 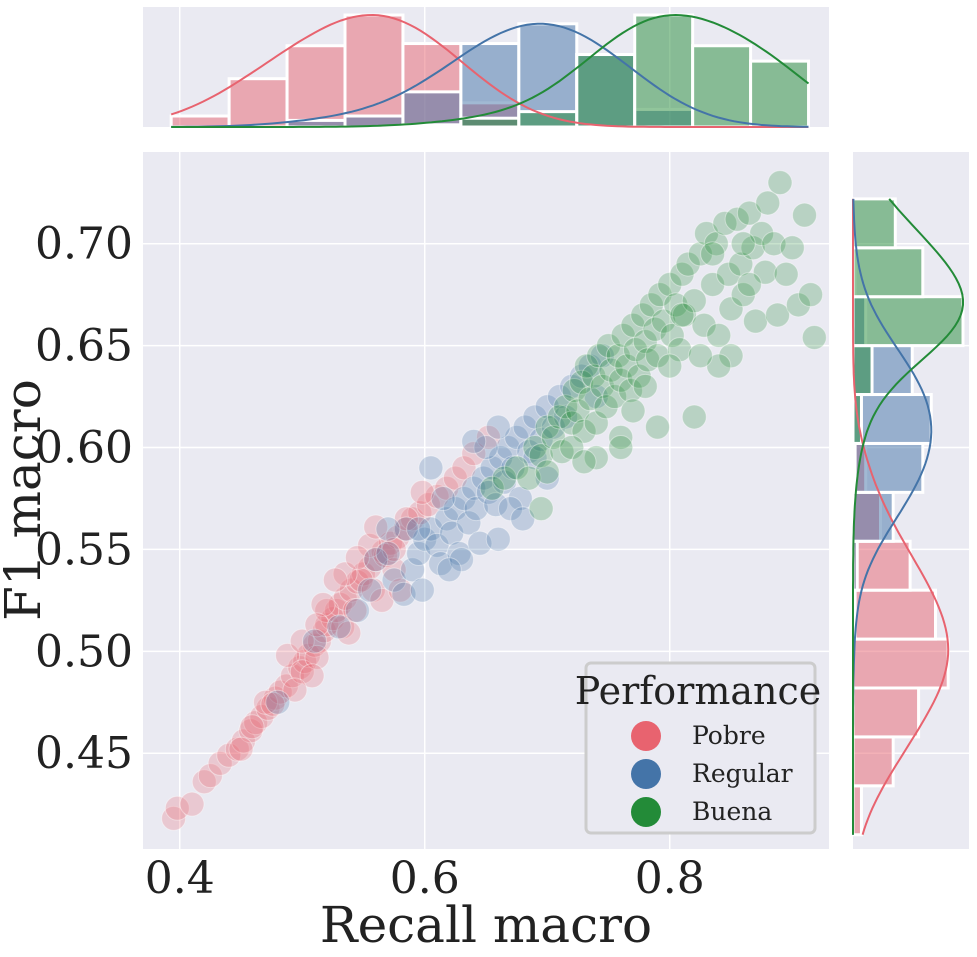 I want to click on x-tick-label: 0.4, so click(x=180, y=878).